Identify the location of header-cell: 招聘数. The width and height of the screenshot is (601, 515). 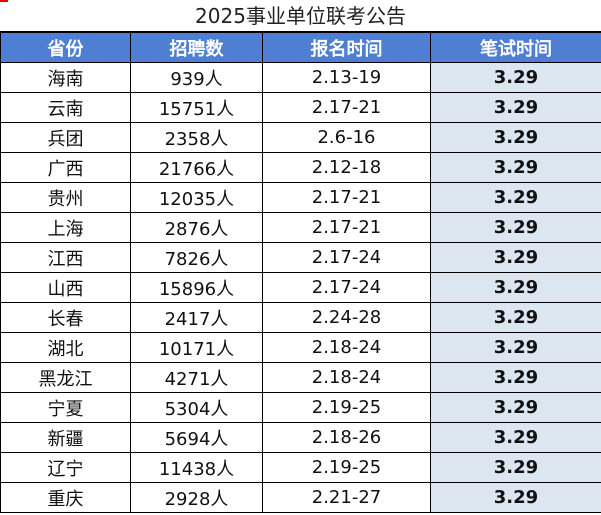
(196, 47).